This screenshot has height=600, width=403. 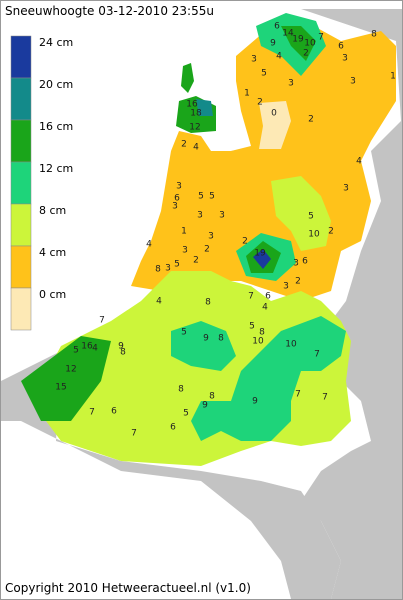 I want to click on station-value: 15, so click(x=60, y=388).